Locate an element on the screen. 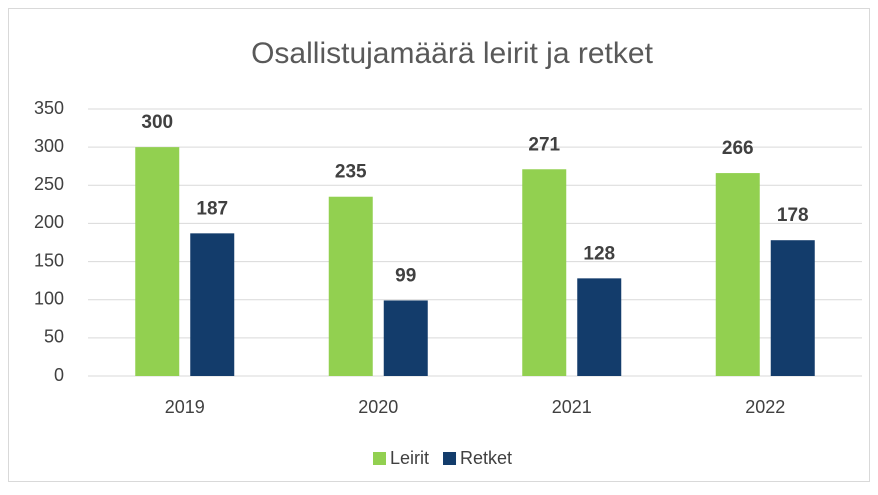  chart-title: Osallistujamäärä leirit ja retket is located at coordinates (452, 53).